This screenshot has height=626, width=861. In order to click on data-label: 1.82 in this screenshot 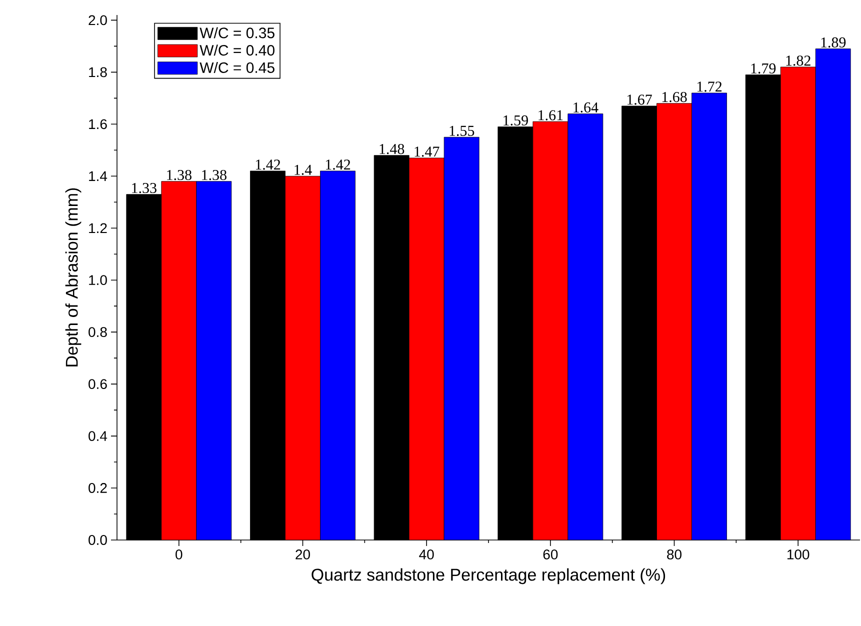, I will do `click(798, 61)`.